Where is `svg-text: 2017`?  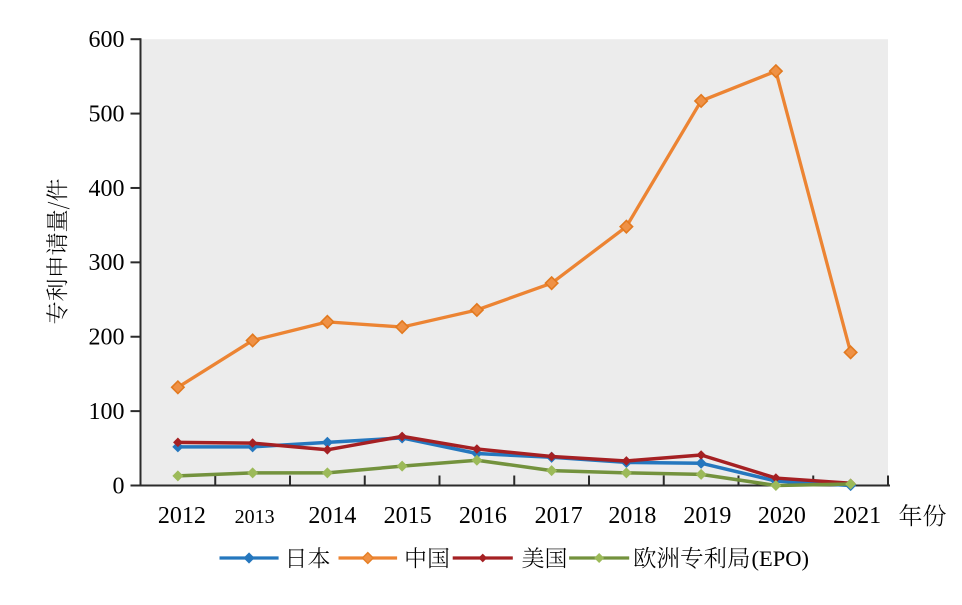
svg-text: 2017 is located at coordinates (559, 516).